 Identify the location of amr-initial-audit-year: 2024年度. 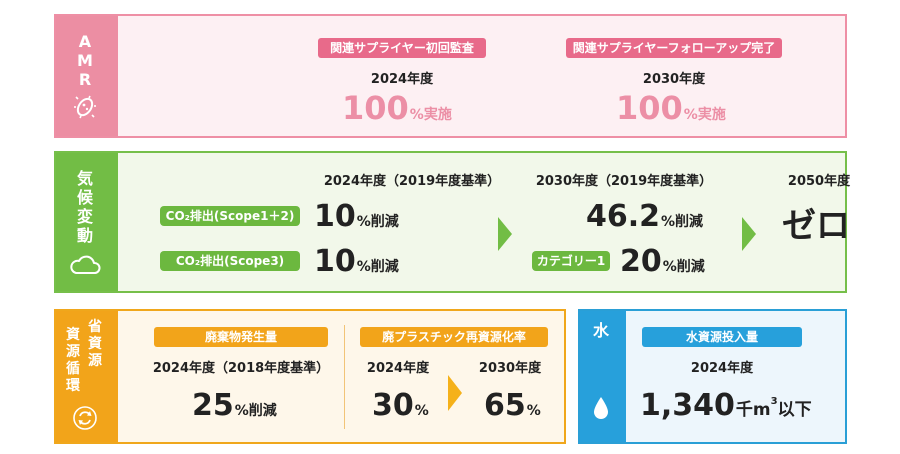
(402, 79).